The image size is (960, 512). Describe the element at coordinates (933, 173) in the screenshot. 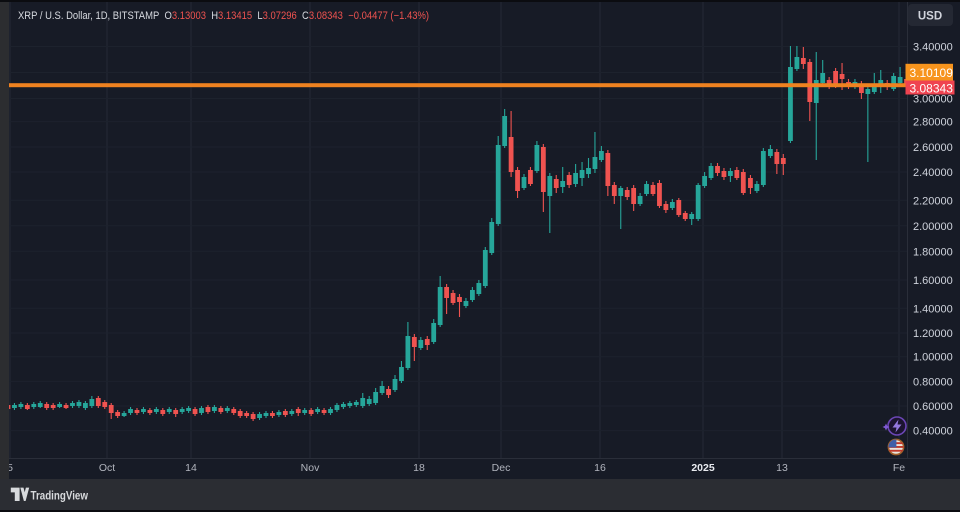

I see `svg-text: 2.40000` at that location.